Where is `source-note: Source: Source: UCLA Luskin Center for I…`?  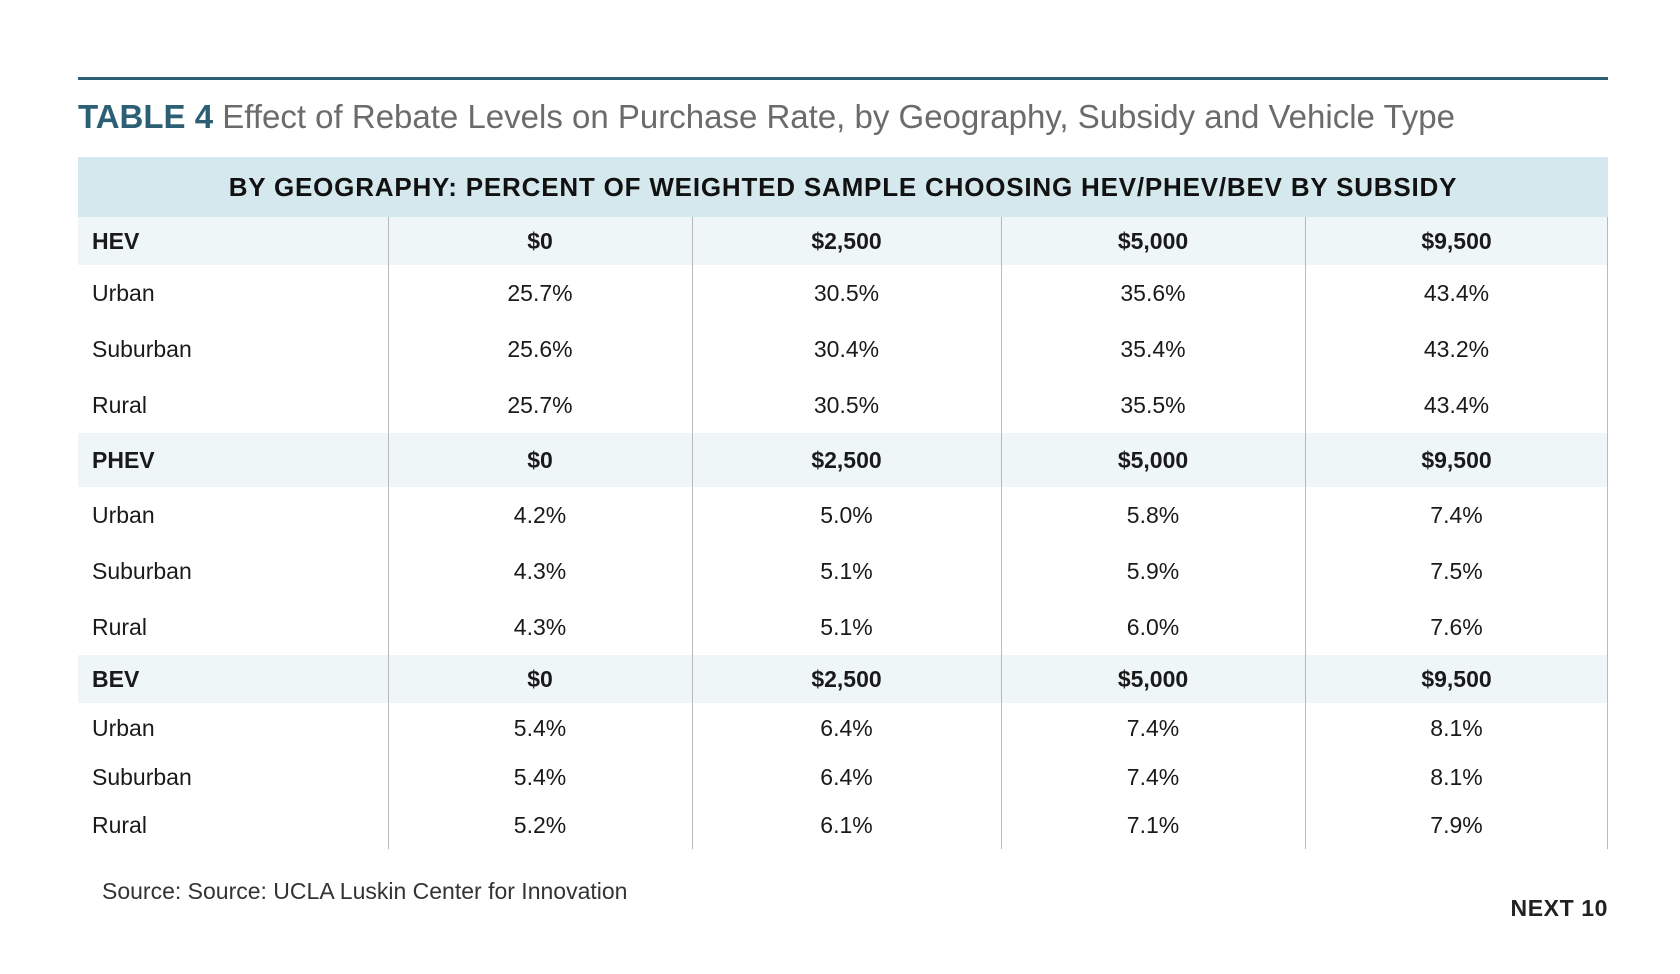
source-note: Source: Source: UCLA Luskin Center for I… is located at coordinates (365, 891).